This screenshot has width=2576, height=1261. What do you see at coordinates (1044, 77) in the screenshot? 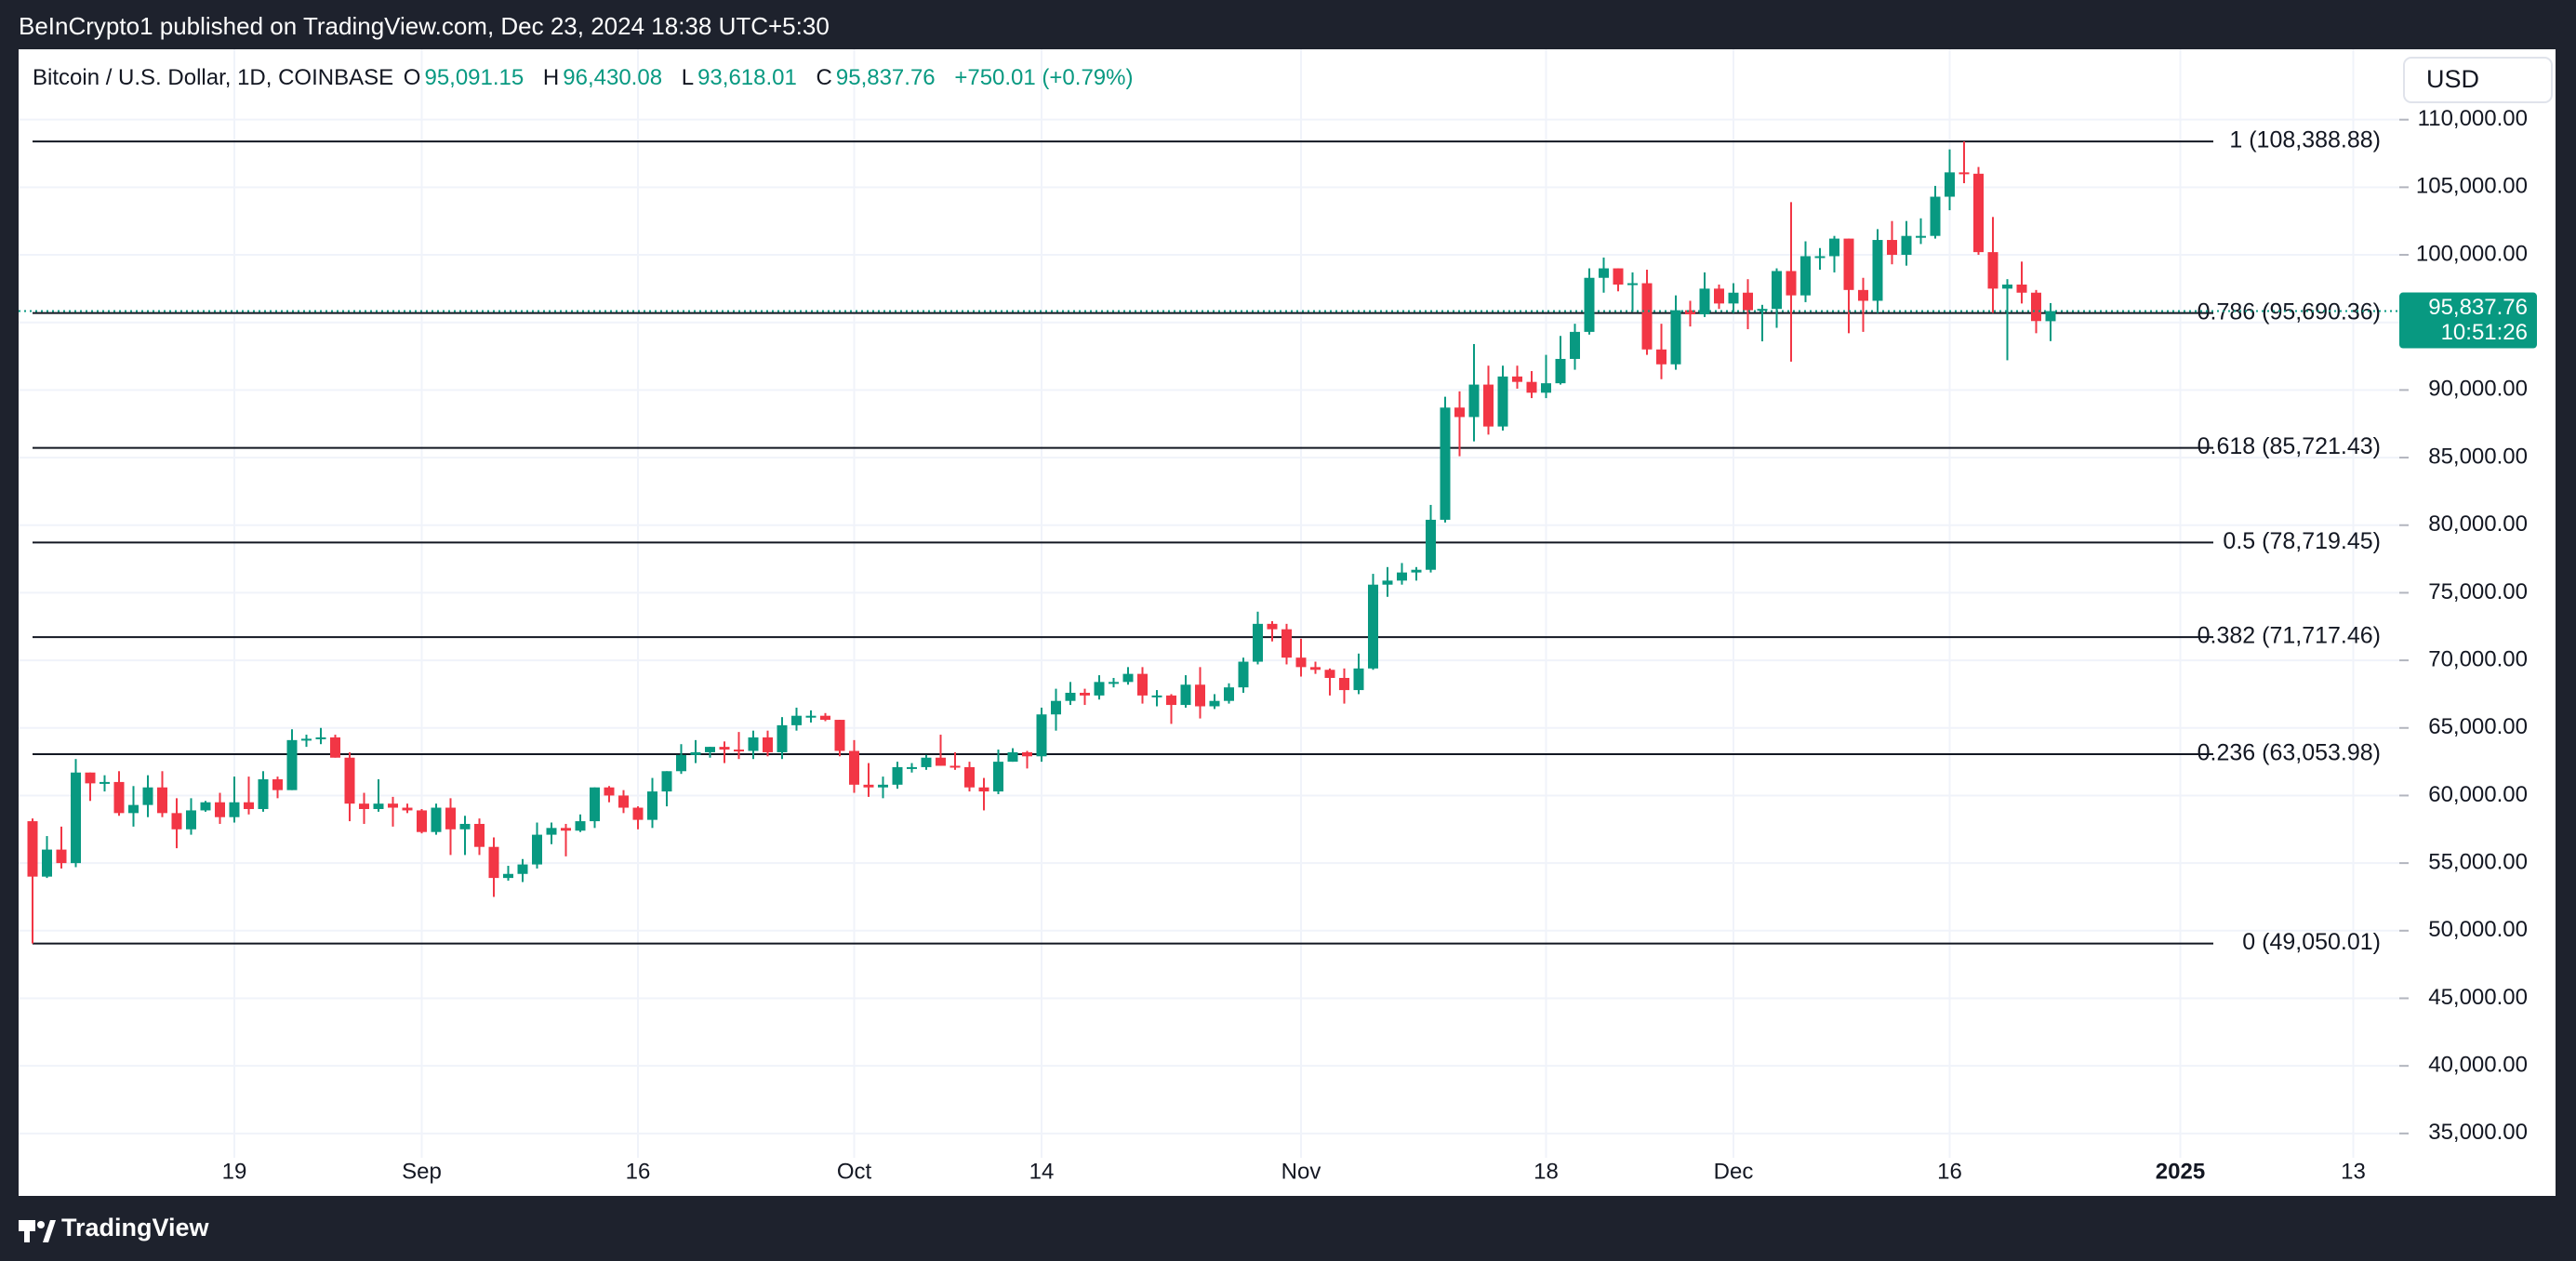
I see `change: +750.01 (+0.79%)` at bounding box center [1044, 77].